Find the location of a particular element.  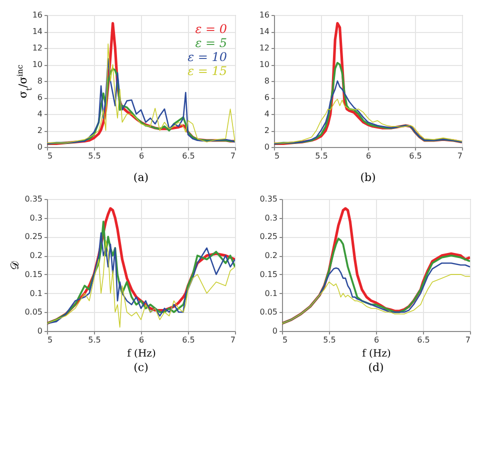

text: (b) is located at coordinates (368, 177).